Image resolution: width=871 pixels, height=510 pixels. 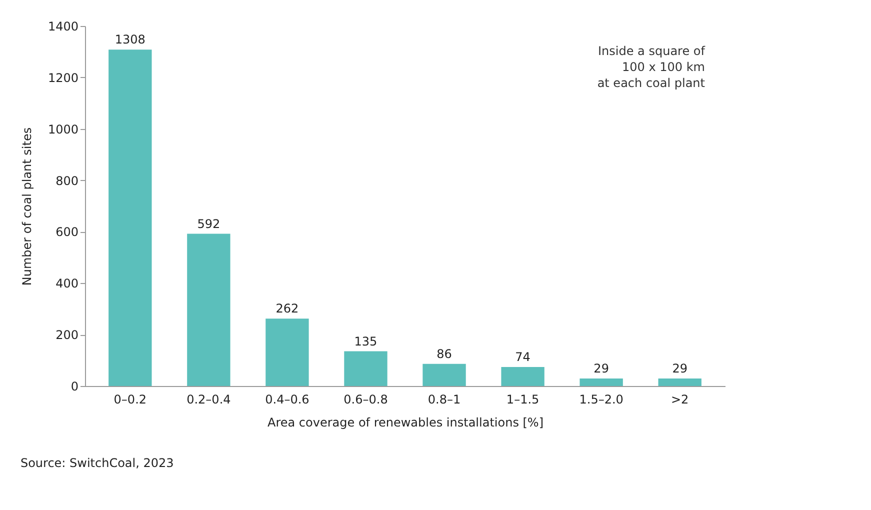 What do you see at coordinates (287, 309) in the screenshot?
I see `data-label: 262` at bounding box center [287, 309].